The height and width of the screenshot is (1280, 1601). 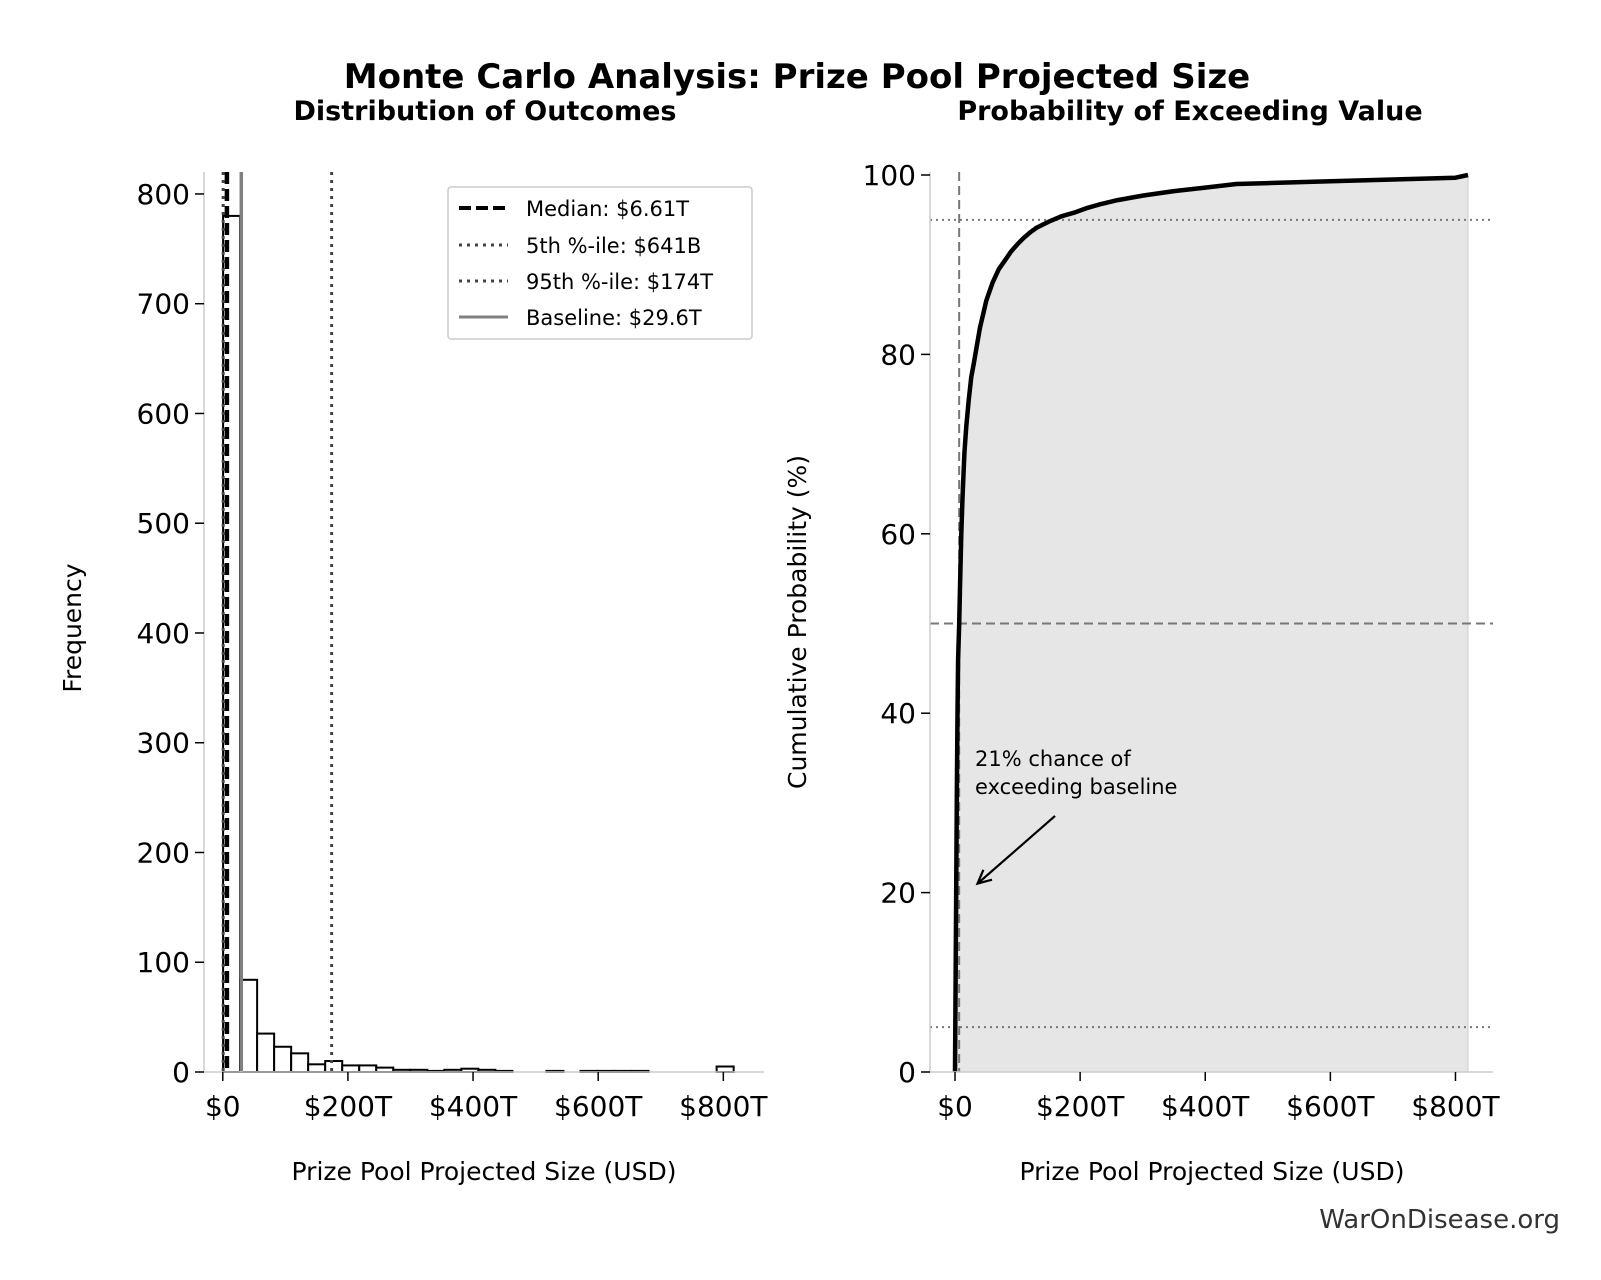 What do you see at coordinates (163, 743) in the screenshot?
I see `y-tick-label: 300` at bounding box center [163, 743].